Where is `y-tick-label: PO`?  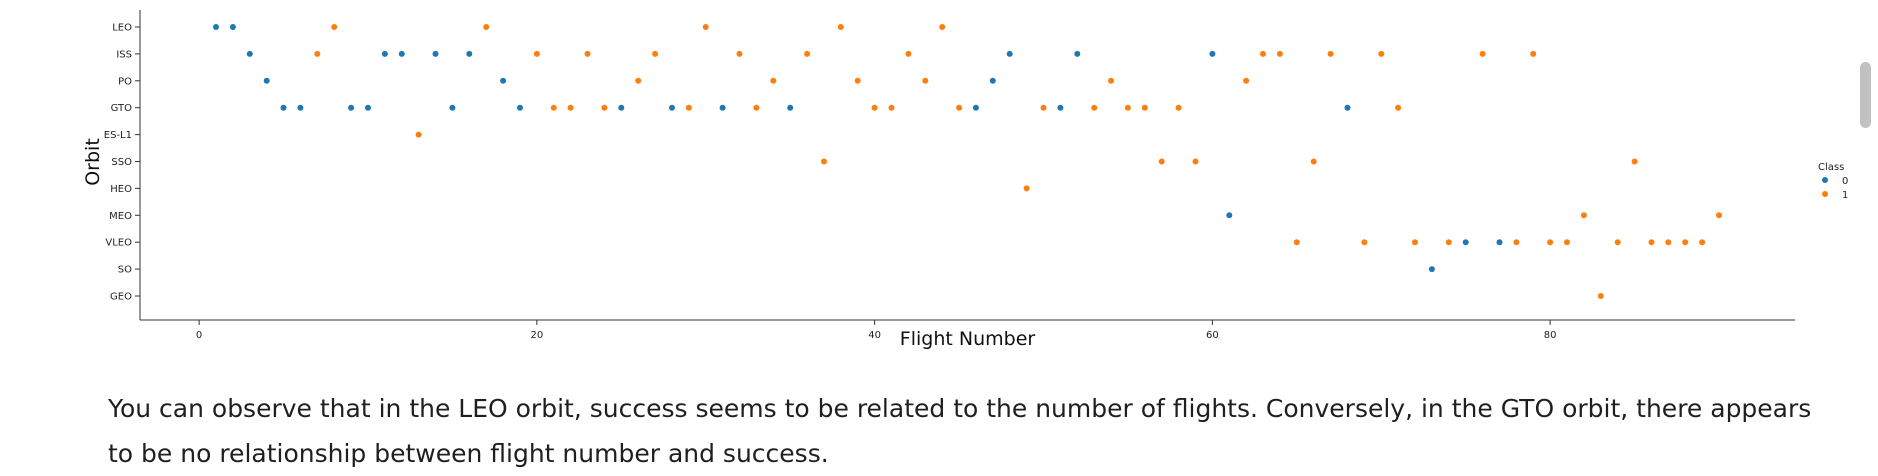 y-tick-label: PO is located at coordinates (125, 81).